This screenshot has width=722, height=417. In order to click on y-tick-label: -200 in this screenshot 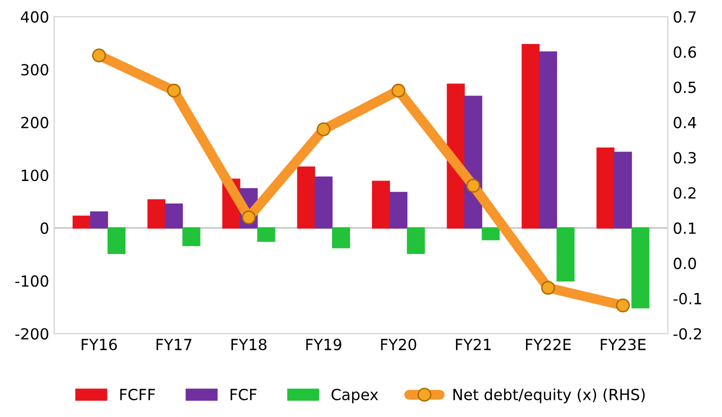, I will do `click(31, 334)`.